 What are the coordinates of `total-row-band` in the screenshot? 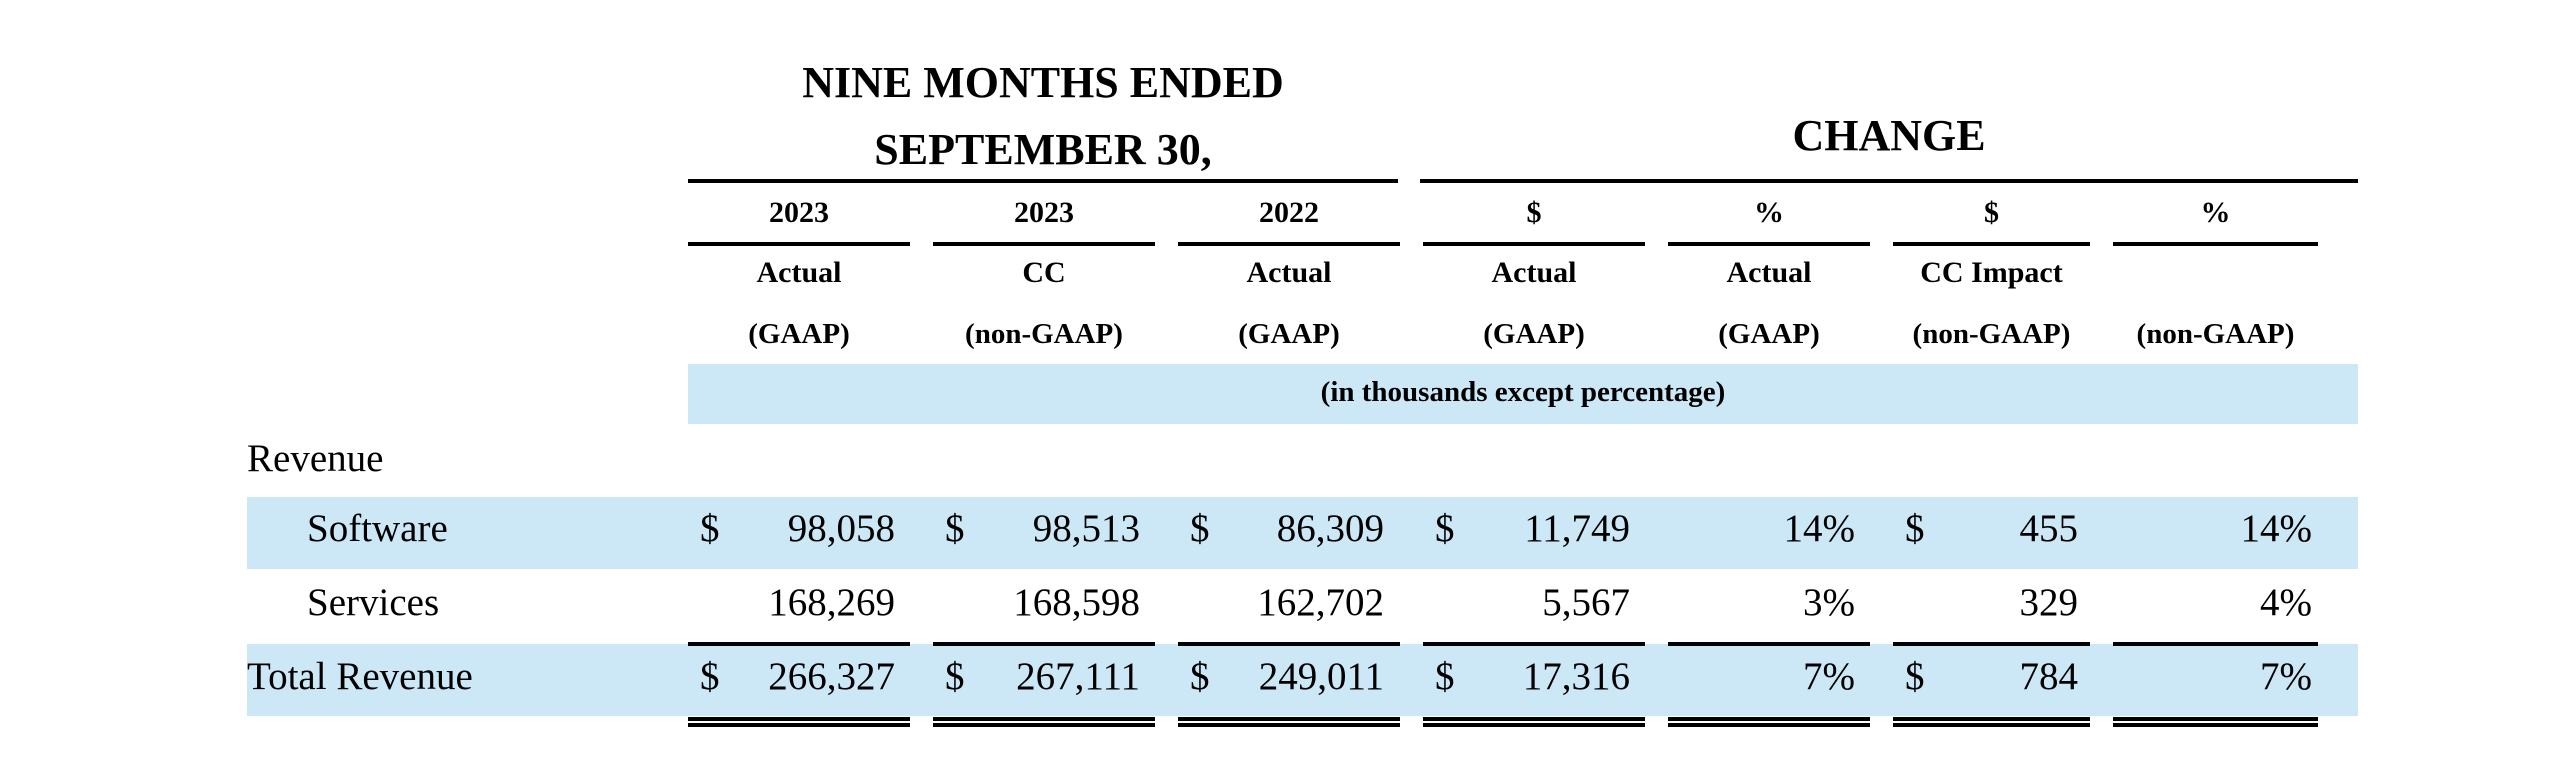 It's located at (1302, 680).